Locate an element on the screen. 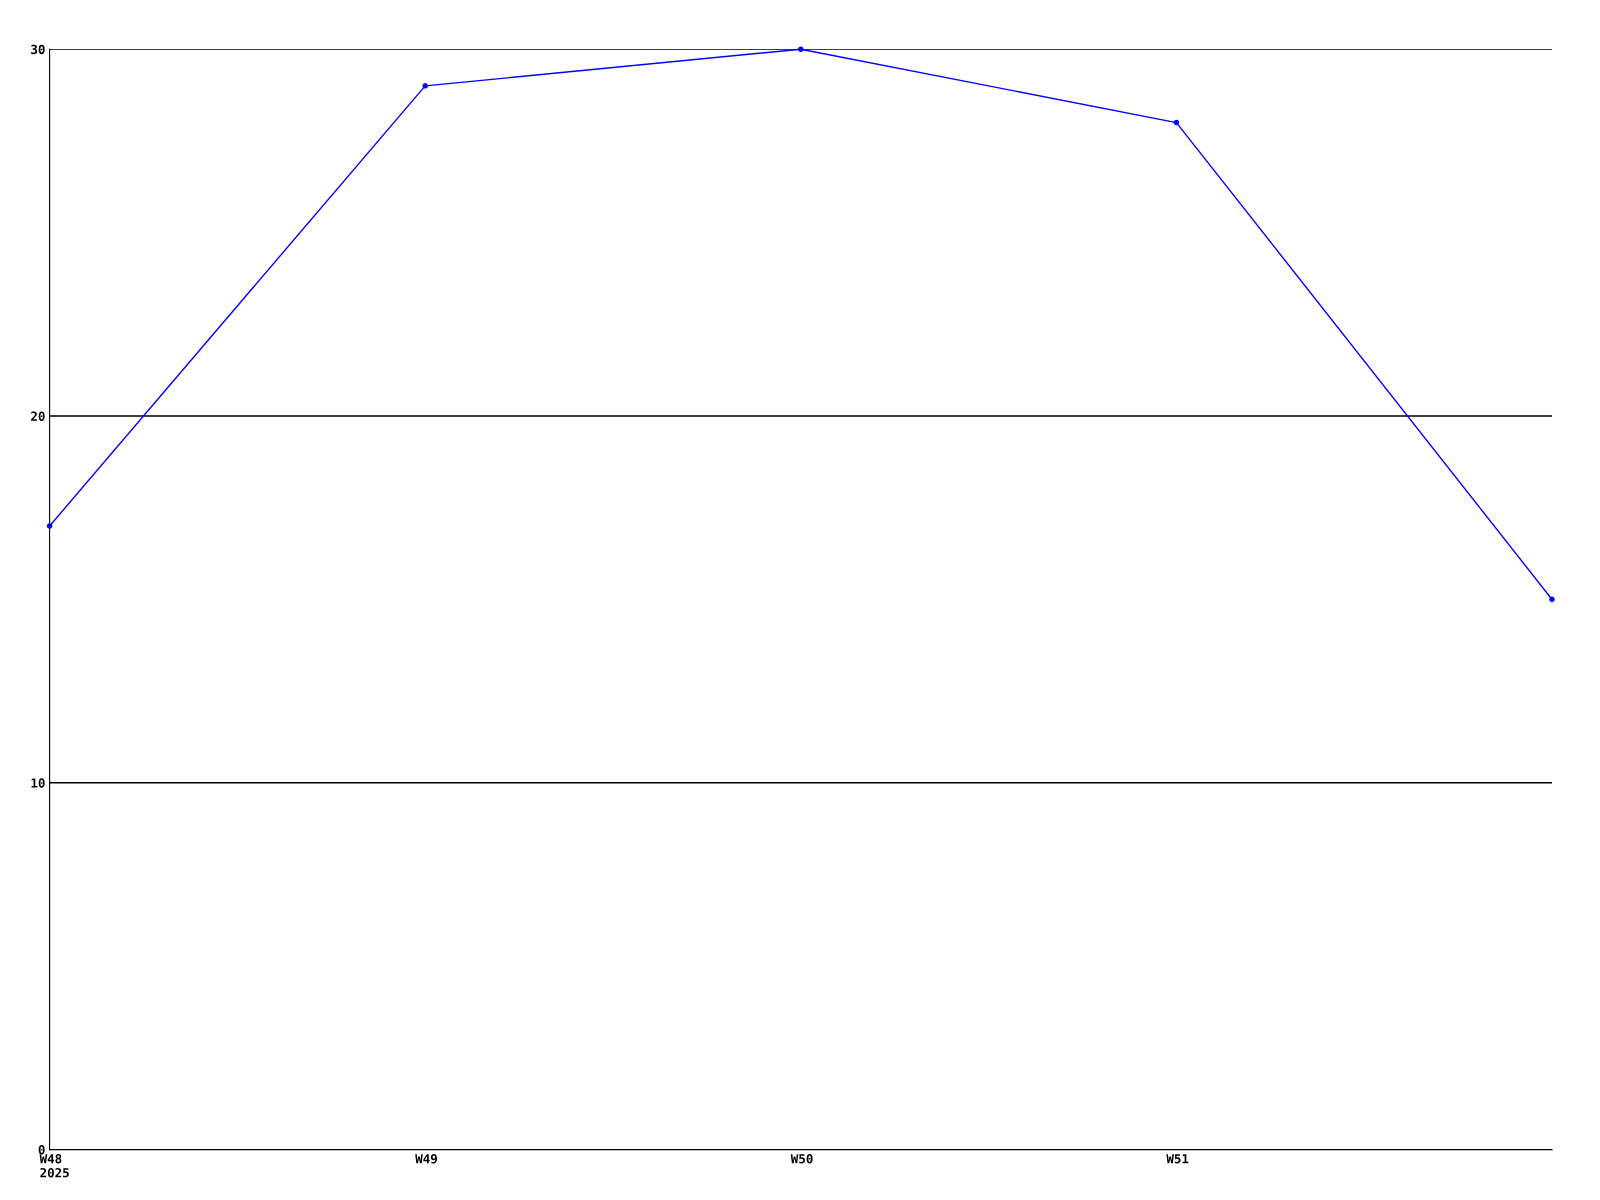 This screenshot has height=1200, width=1600. x-tick-label: W50 is located at coordinates (801, 1158).